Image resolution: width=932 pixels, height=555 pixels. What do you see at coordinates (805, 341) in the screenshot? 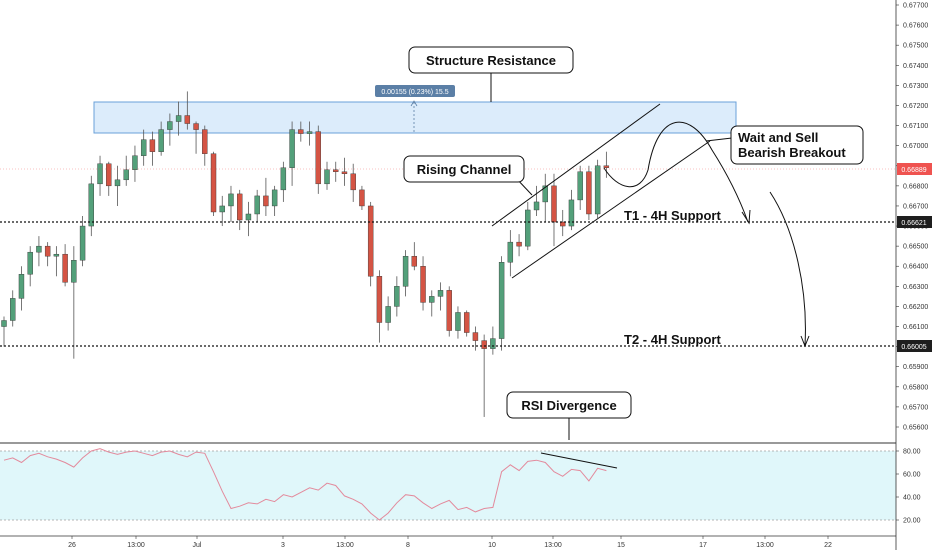
I see `projection-arrowhead-t2` at bounding box center [805, 341].